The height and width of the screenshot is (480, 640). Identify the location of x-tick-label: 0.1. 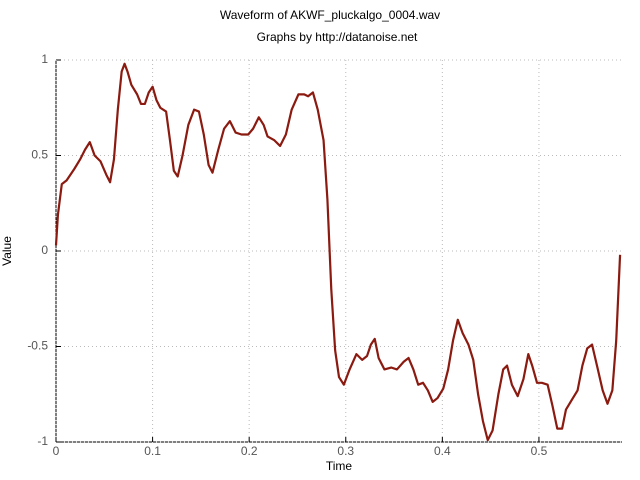
(152, 451).